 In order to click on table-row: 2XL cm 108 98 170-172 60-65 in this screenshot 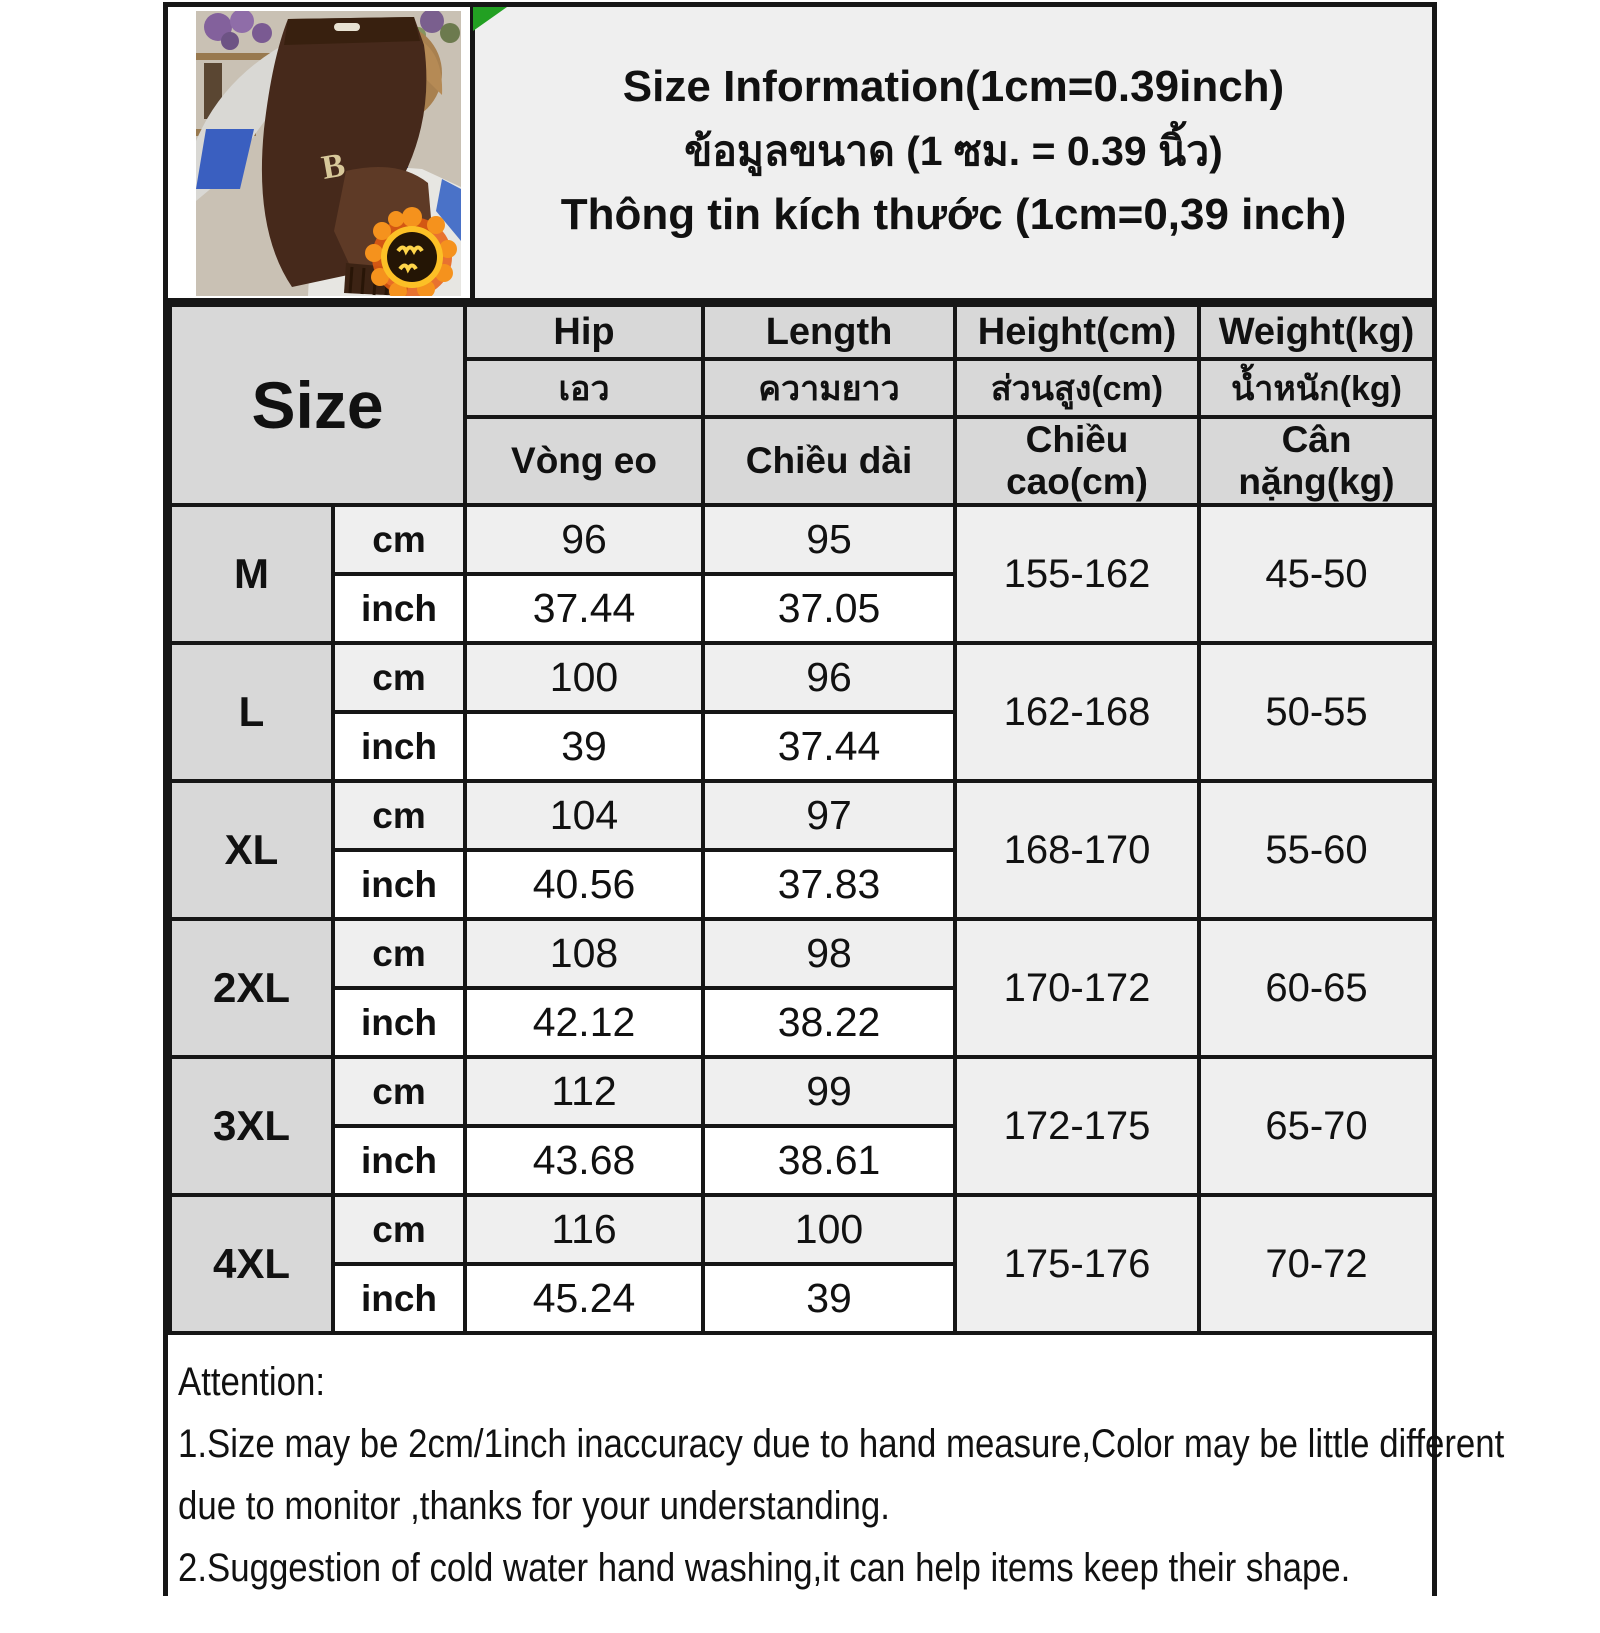, I will do `click(802, 988)`.